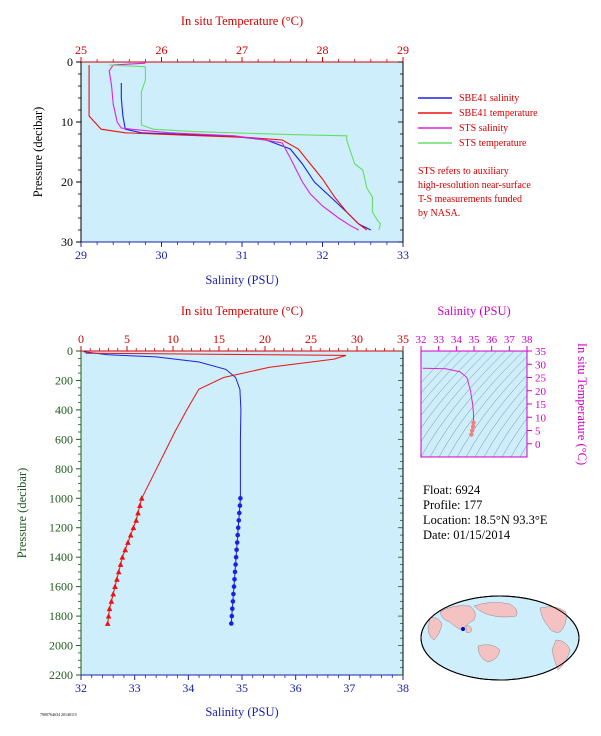  I want to click on ts-temperature-axis-tick-label: 5, so click(538, 432).